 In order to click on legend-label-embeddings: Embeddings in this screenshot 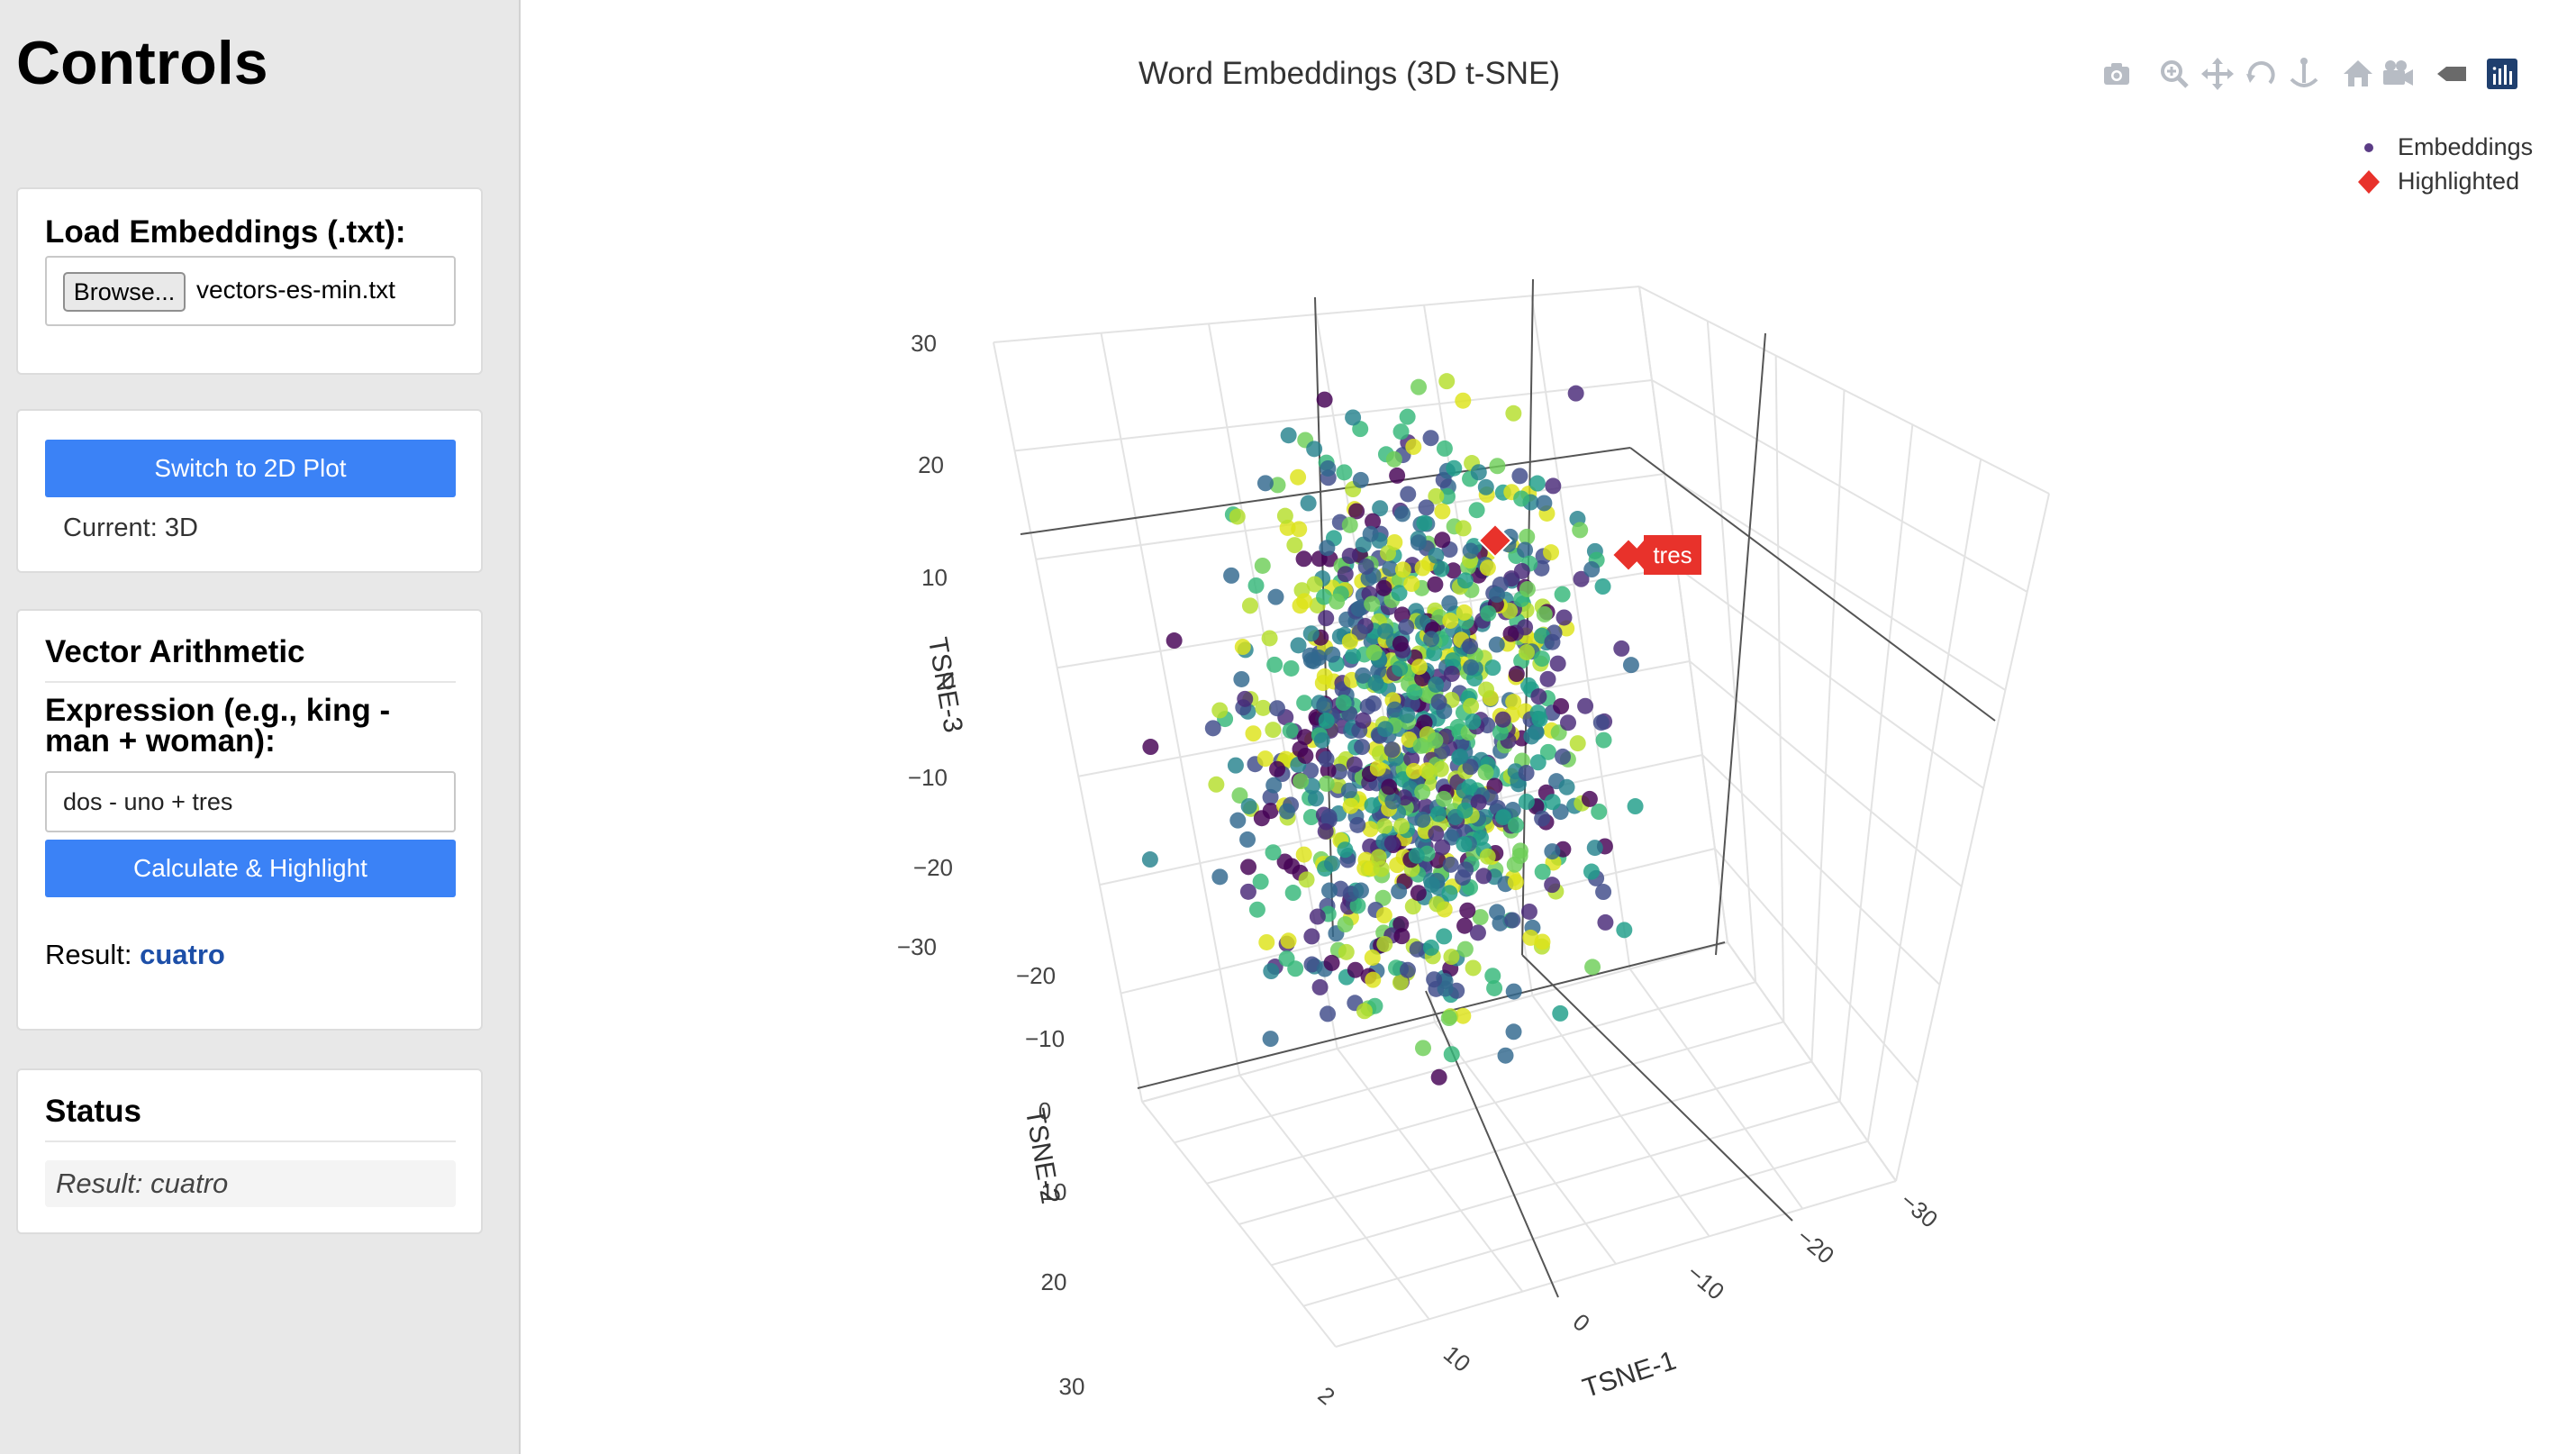, I will do `click(2466, 146)`.